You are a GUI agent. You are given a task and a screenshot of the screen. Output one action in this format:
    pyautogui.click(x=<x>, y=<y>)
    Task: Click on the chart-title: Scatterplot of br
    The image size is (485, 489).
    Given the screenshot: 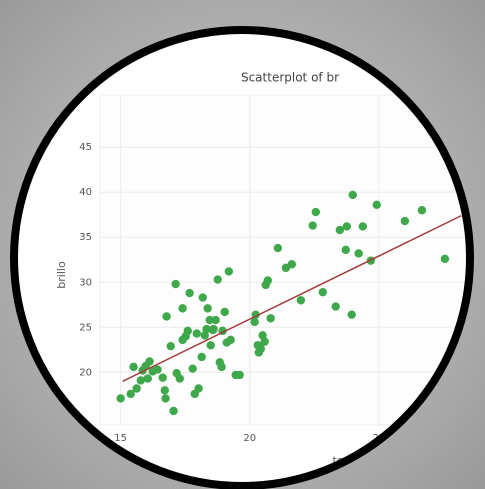 What is the action you would take?
    pyautogui.click(x=290, y=78)
    